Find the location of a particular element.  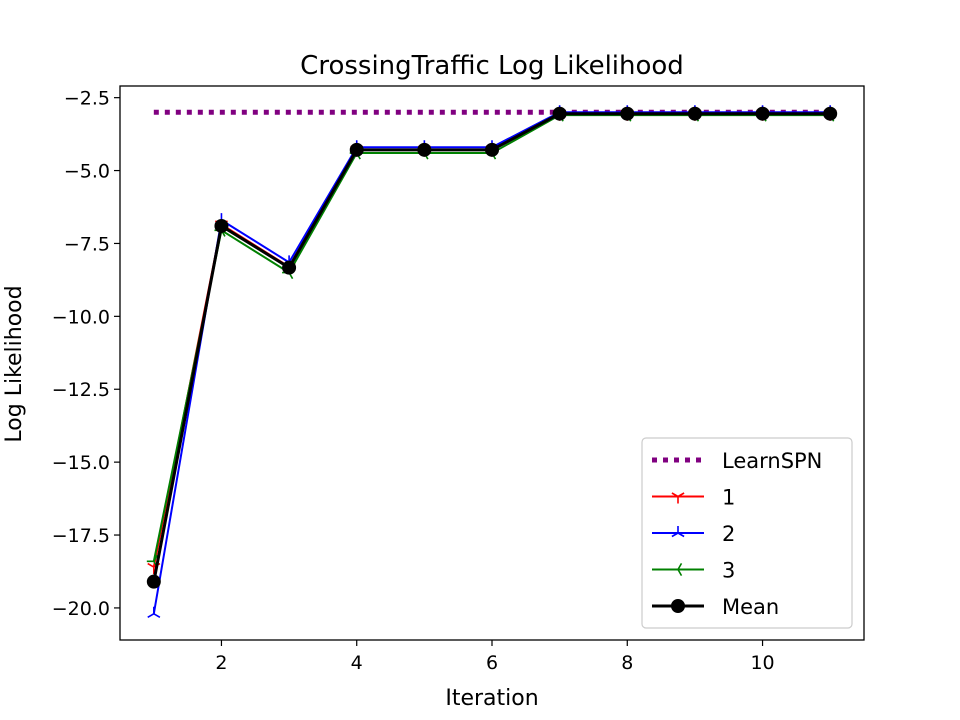

legend-box is located at coordinates (747, 533).